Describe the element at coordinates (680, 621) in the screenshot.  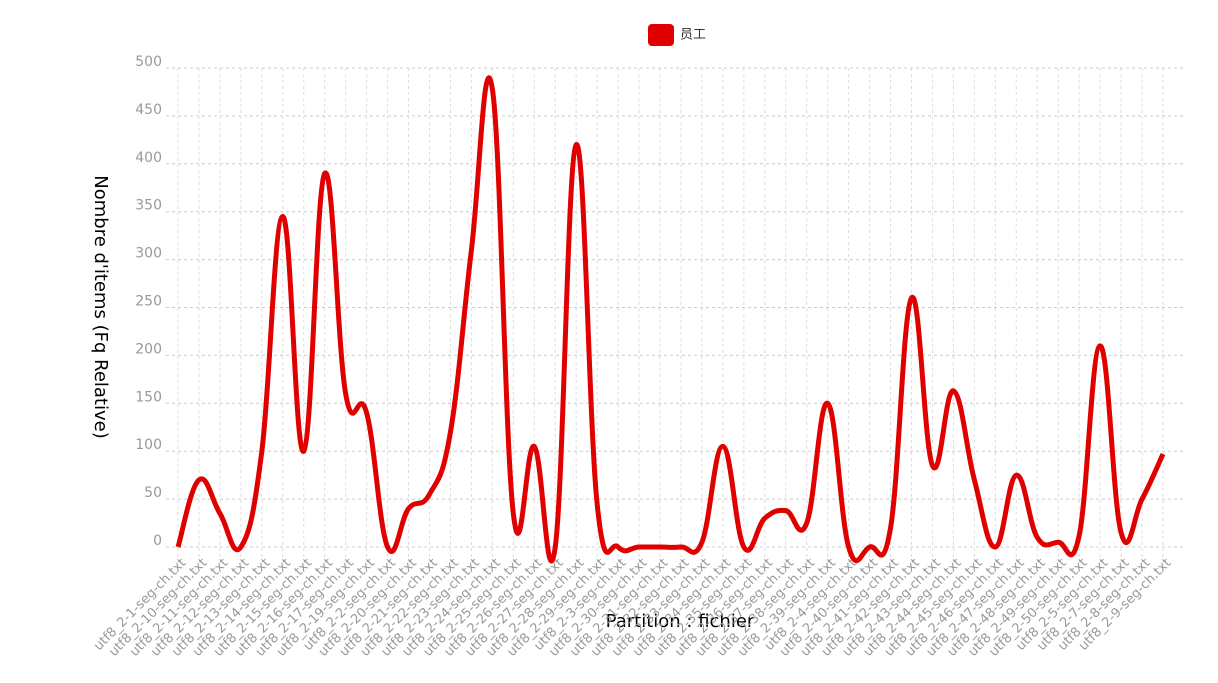
I see `x-axis-label: Partition : fichier` at that location.